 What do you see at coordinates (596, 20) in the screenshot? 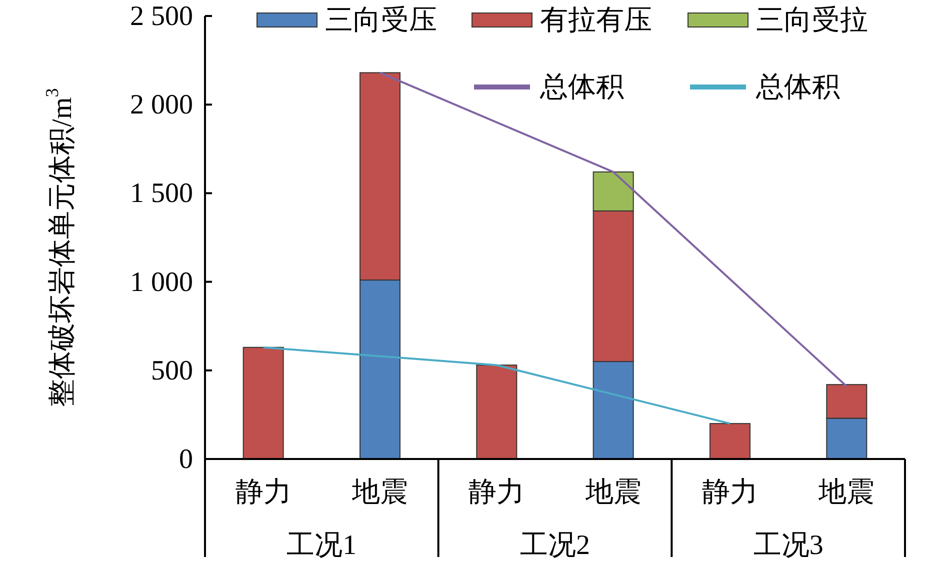
I see `legend-label: 有拉有压` at bounding box center [596, 20].